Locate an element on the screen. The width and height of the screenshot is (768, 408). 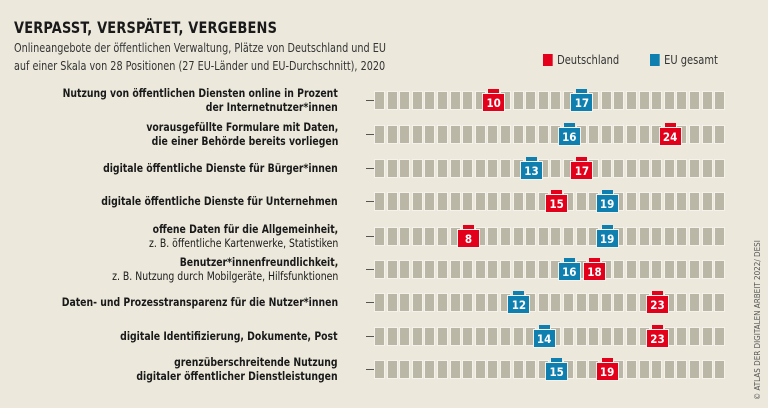
marker-value: 10 is located at coordinates (494, 102).